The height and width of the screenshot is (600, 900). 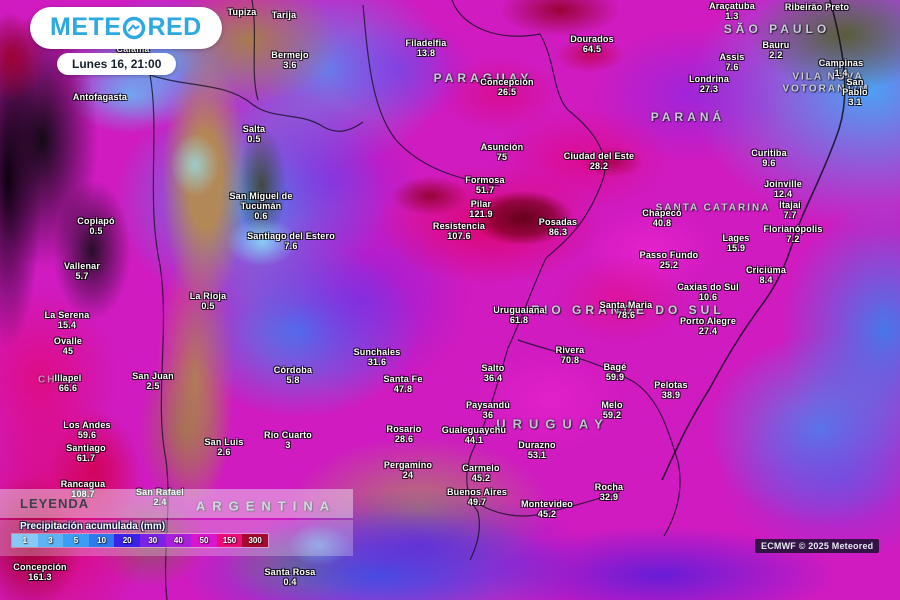 I want to click on city-label: Posadas 86.3, so click(x=558, y=227).